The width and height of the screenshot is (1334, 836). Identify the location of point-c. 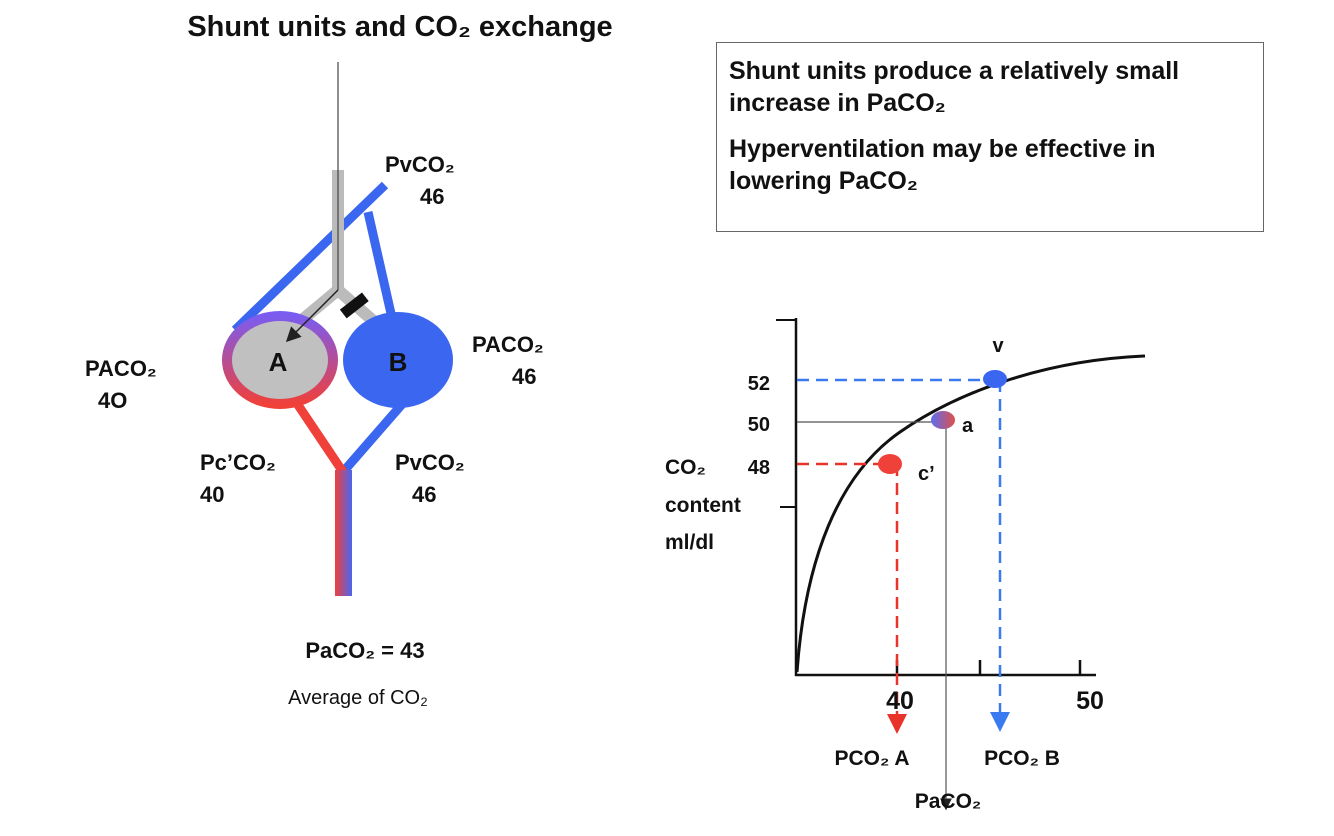
(890, 464).